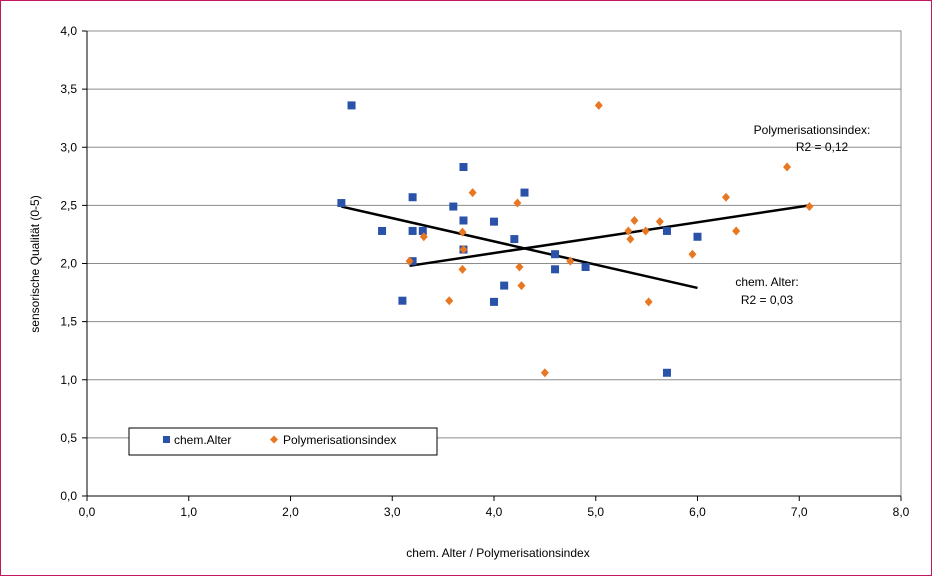 The height and width of the screenshot is (577, 932). Describe the element at coordinates (822, 147) in the screenshot. I see `annotation-poly-line2: R2 = 0,12` at that location.